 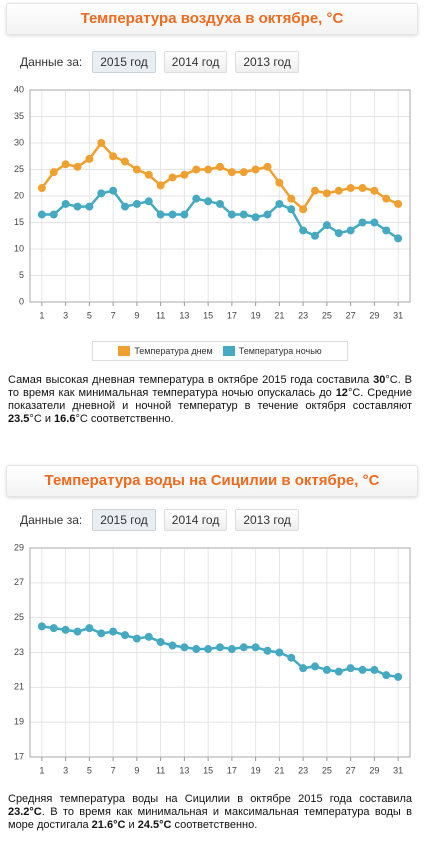 What do you see at coordinates (208, 315) in the screenshot?
I see `x-tick-label: 15` at bounding box center [208, 315].